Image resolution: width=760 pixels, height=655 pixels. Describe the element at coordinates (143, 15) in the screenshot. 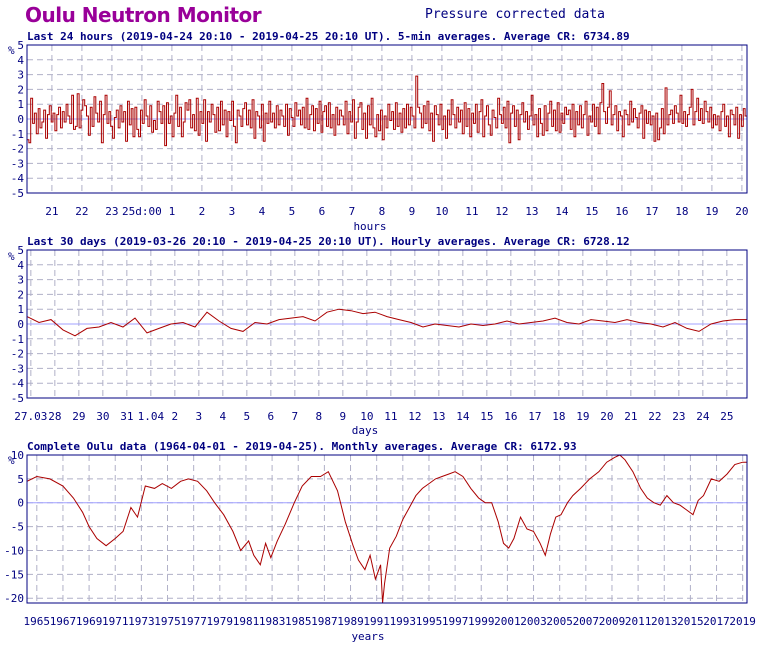

I see `page-title: Oulu Neutron Monitor` at that location.